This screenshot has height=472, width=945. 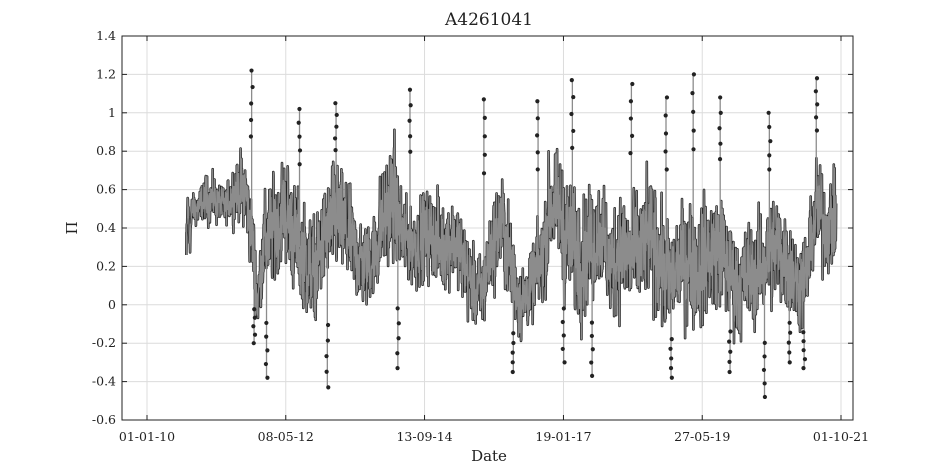 I want to click on x-tick-label: 01-01-10, so click(x=147, y=436).